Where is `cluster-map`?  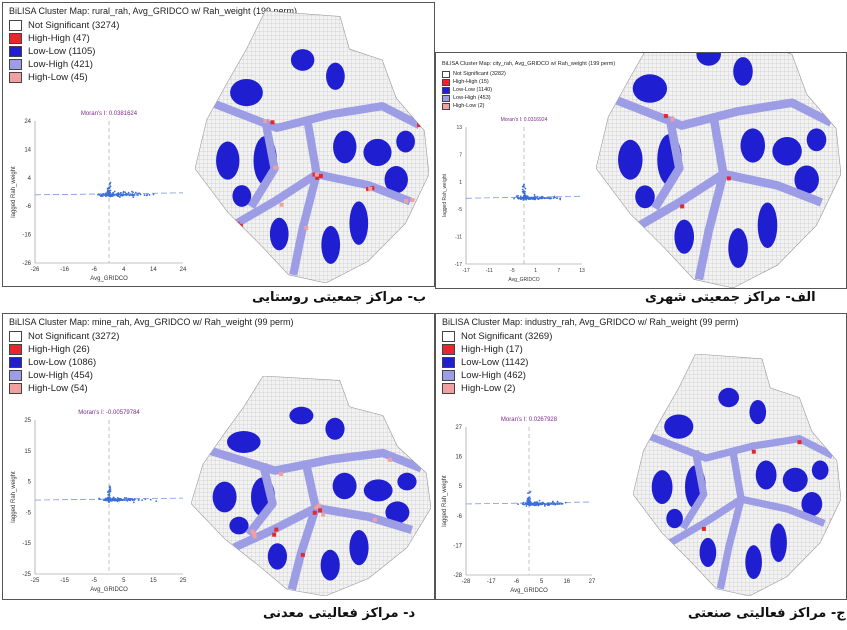 cluster-map is located at coordinates (718, 170).